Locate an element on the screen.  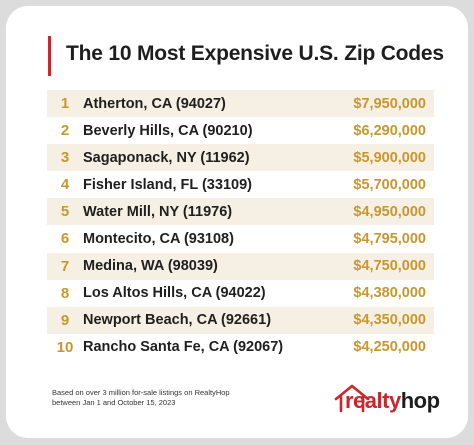
rank-number: 4 is located at coordinates (65, 185).